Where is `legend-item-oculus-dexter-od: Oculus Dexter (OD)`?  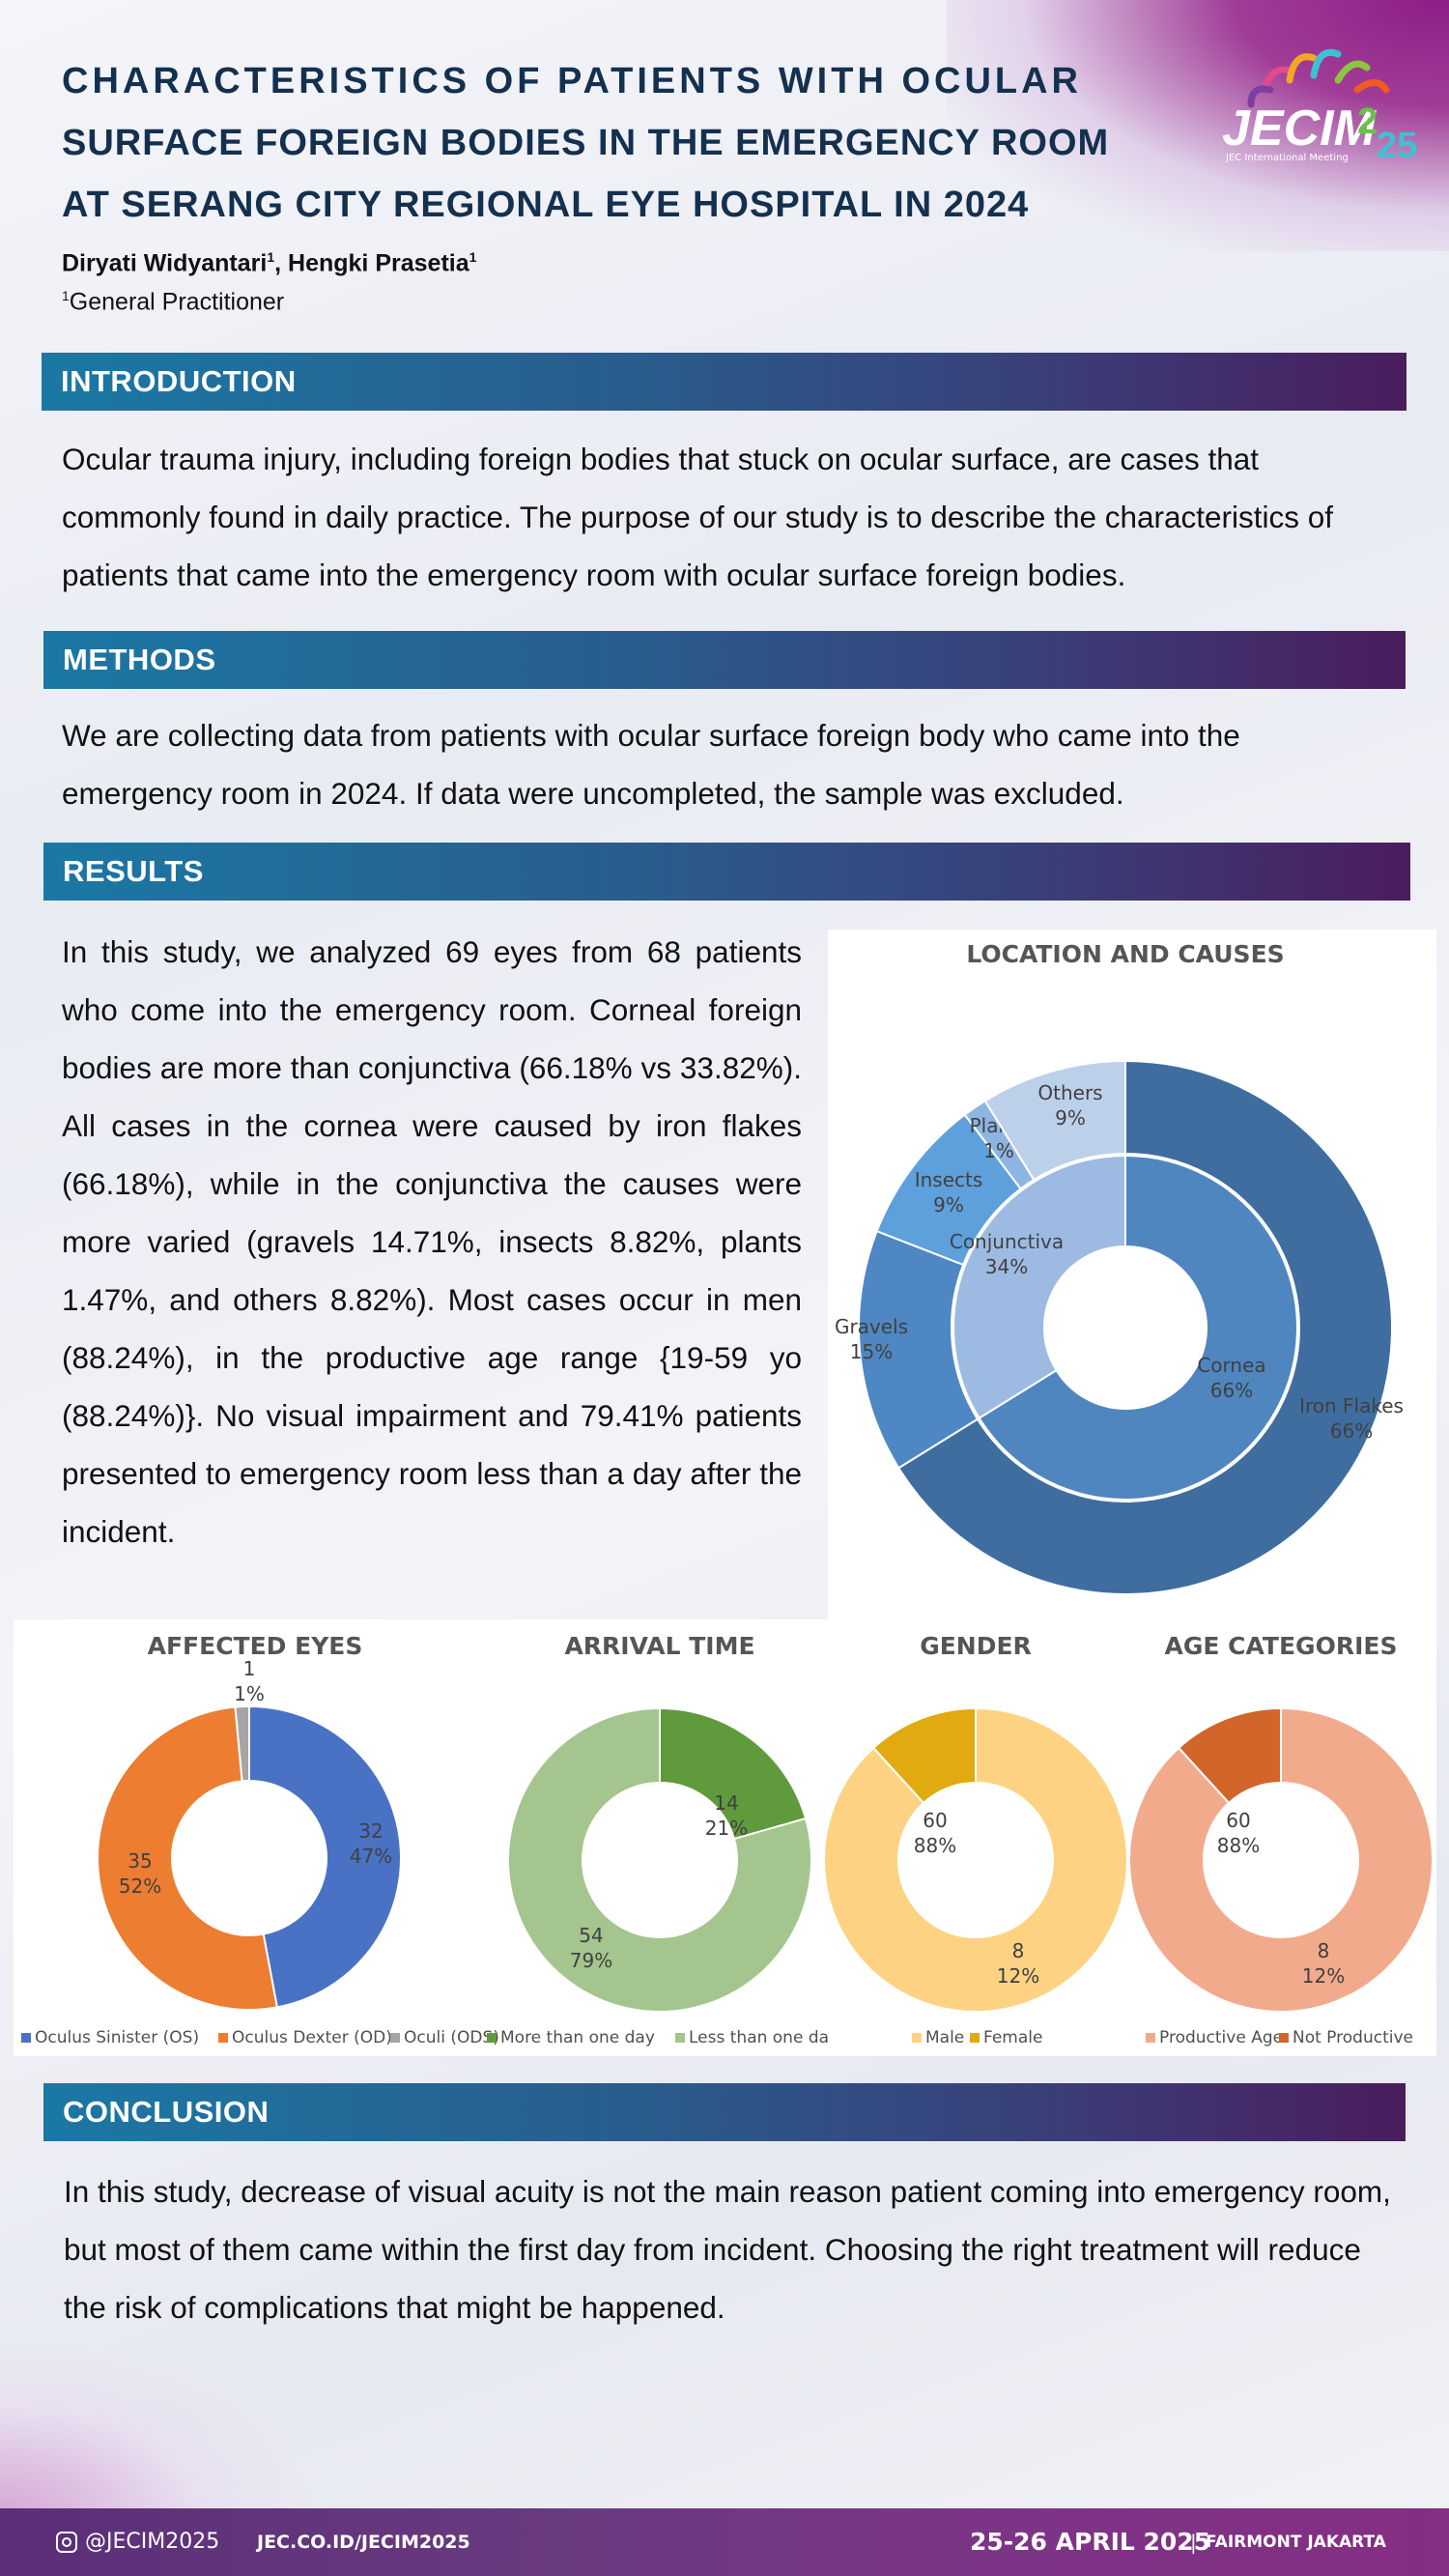
legend-item-oculus-dexter-od: Oculus Dexter (OD) is located at coordinates (312, 2038).